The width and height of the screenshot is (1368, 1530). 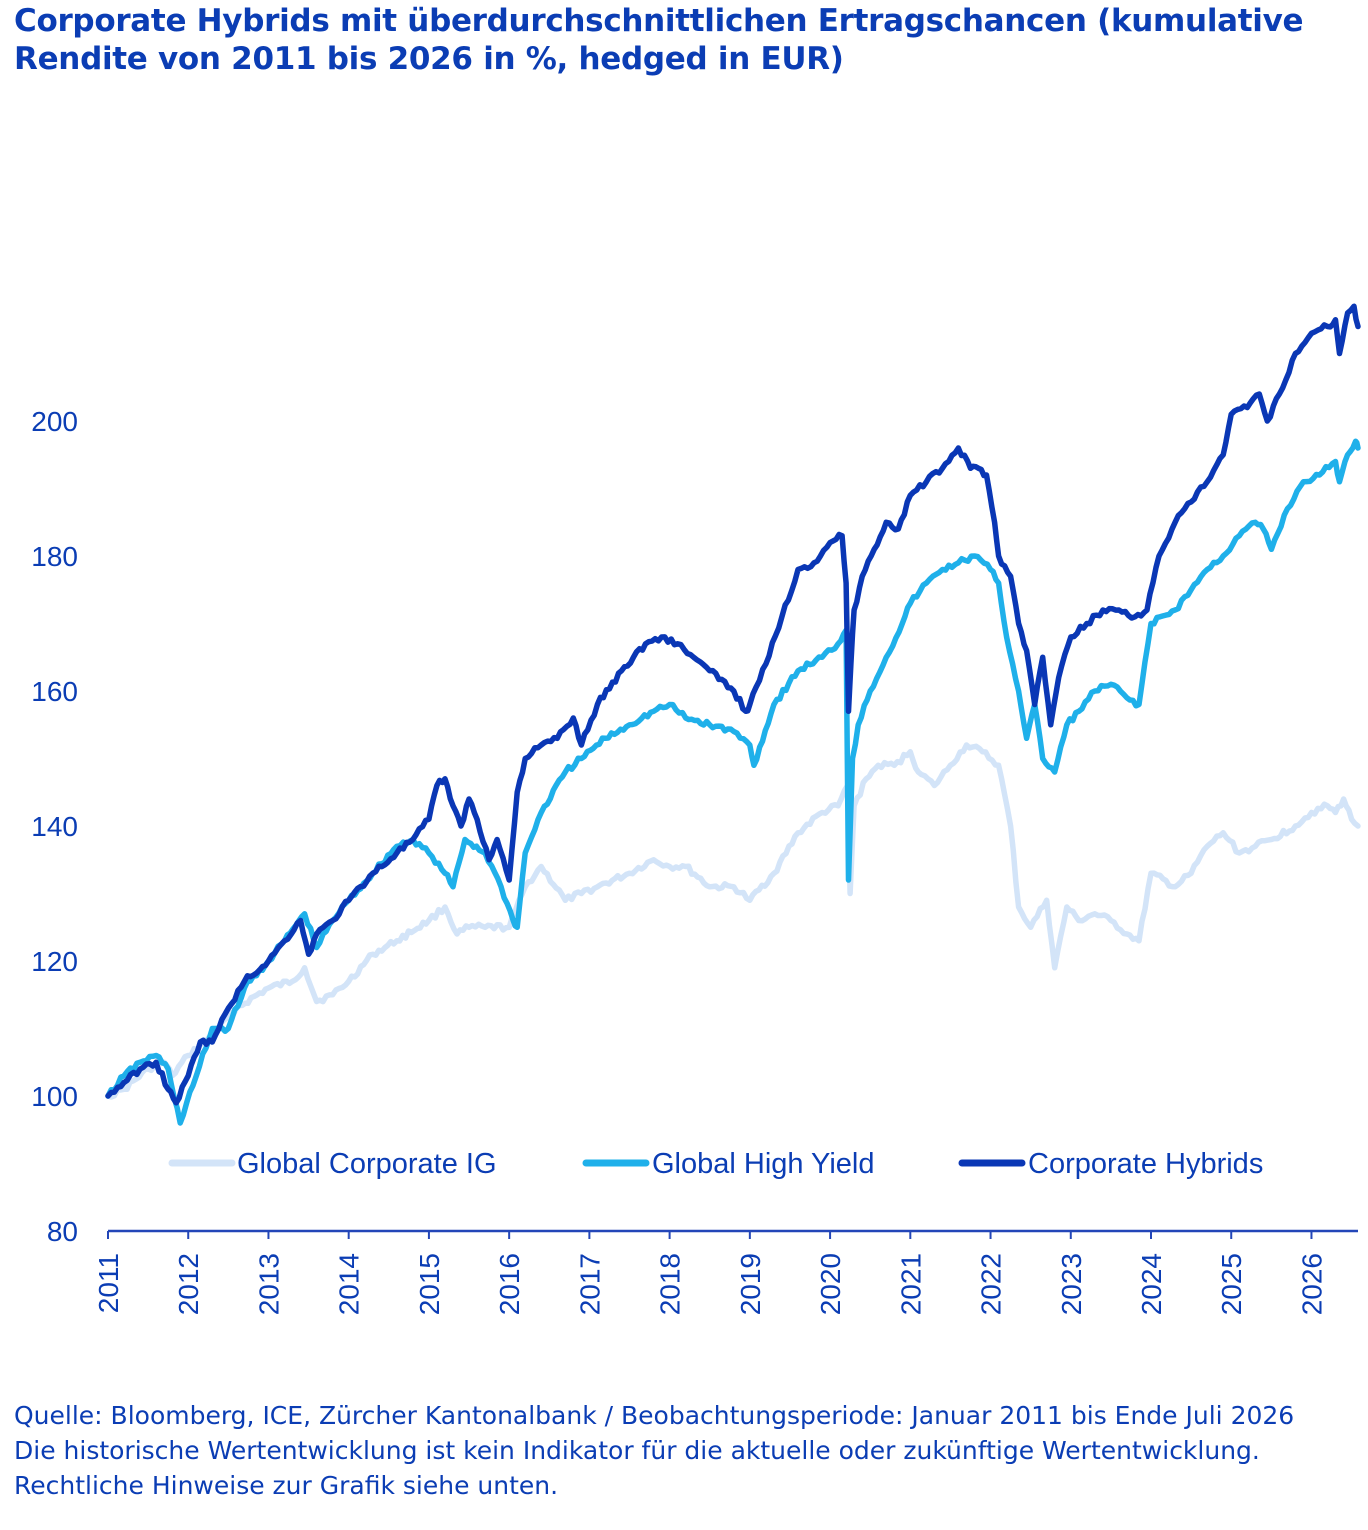 I want to click on y-tick-label: 180, so click(x=54, y=556).